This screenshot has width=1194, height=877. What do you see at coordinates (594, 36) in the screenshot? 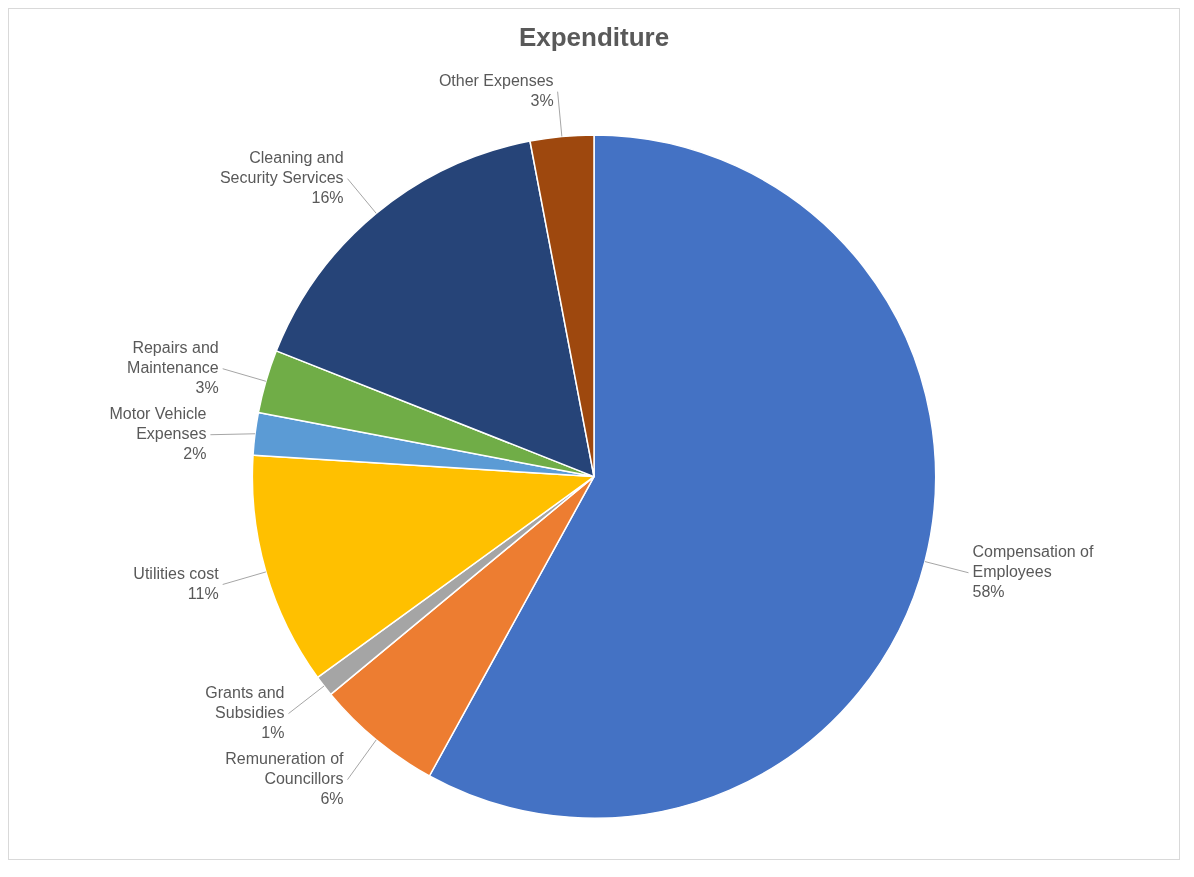
I see `chart-title: Expenditure` at bounding box center [594, 36].